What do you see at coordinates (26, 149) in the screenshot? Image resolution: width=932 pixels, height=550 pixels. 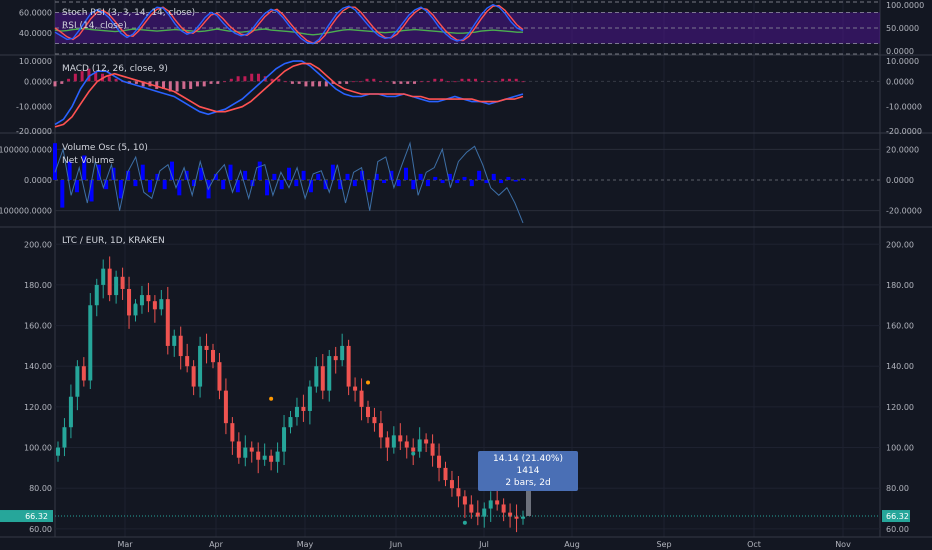 I see `vol-tick-left: 100000.0000` at bounding box center [26, 149].